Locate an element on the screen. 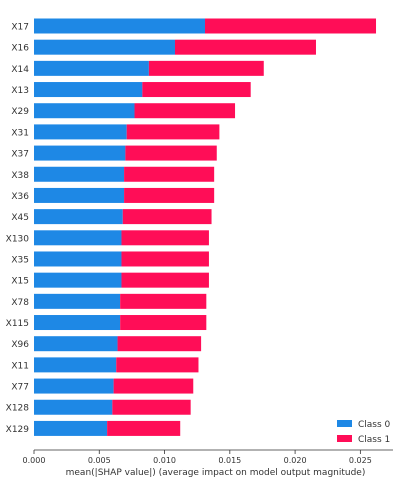  category-label: X37 is located at coordinates (20, 155).